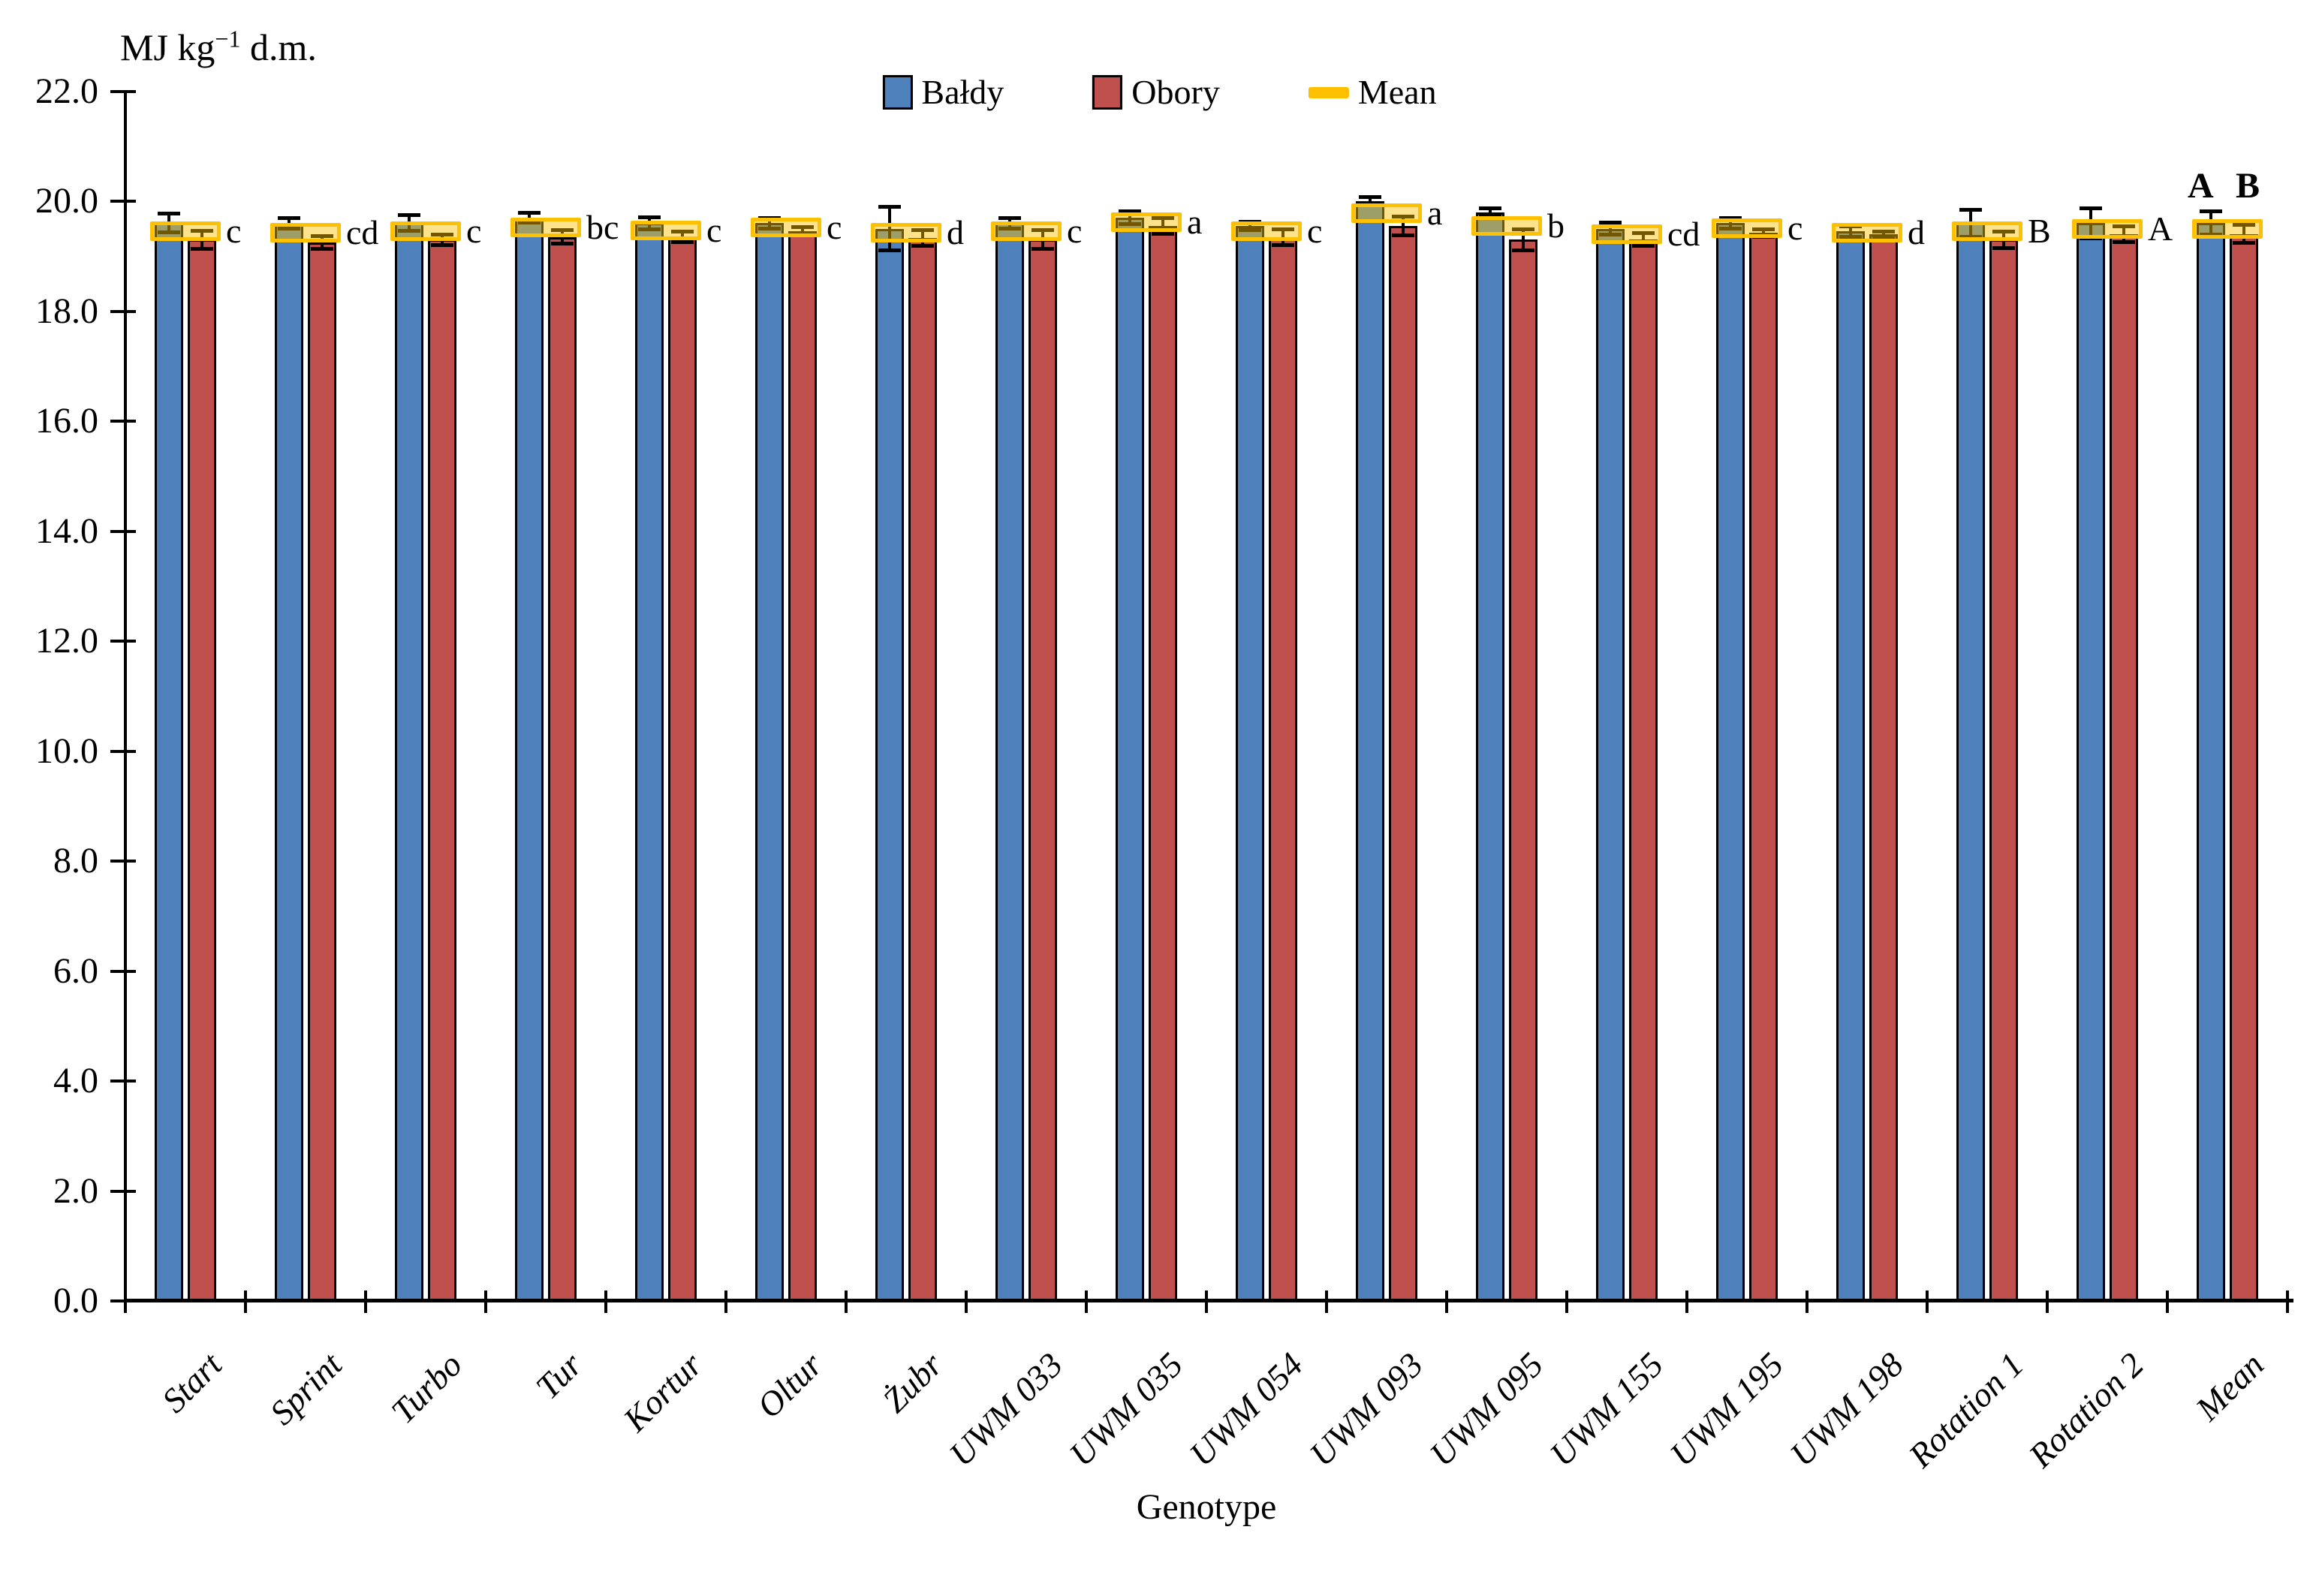 The width and height of the screenshot is (2319, 1596). Describe the element at coordinates (1246, 1409) in the screenshot. I see `x-tick-label-uwm-054: UWM 054` at that location.